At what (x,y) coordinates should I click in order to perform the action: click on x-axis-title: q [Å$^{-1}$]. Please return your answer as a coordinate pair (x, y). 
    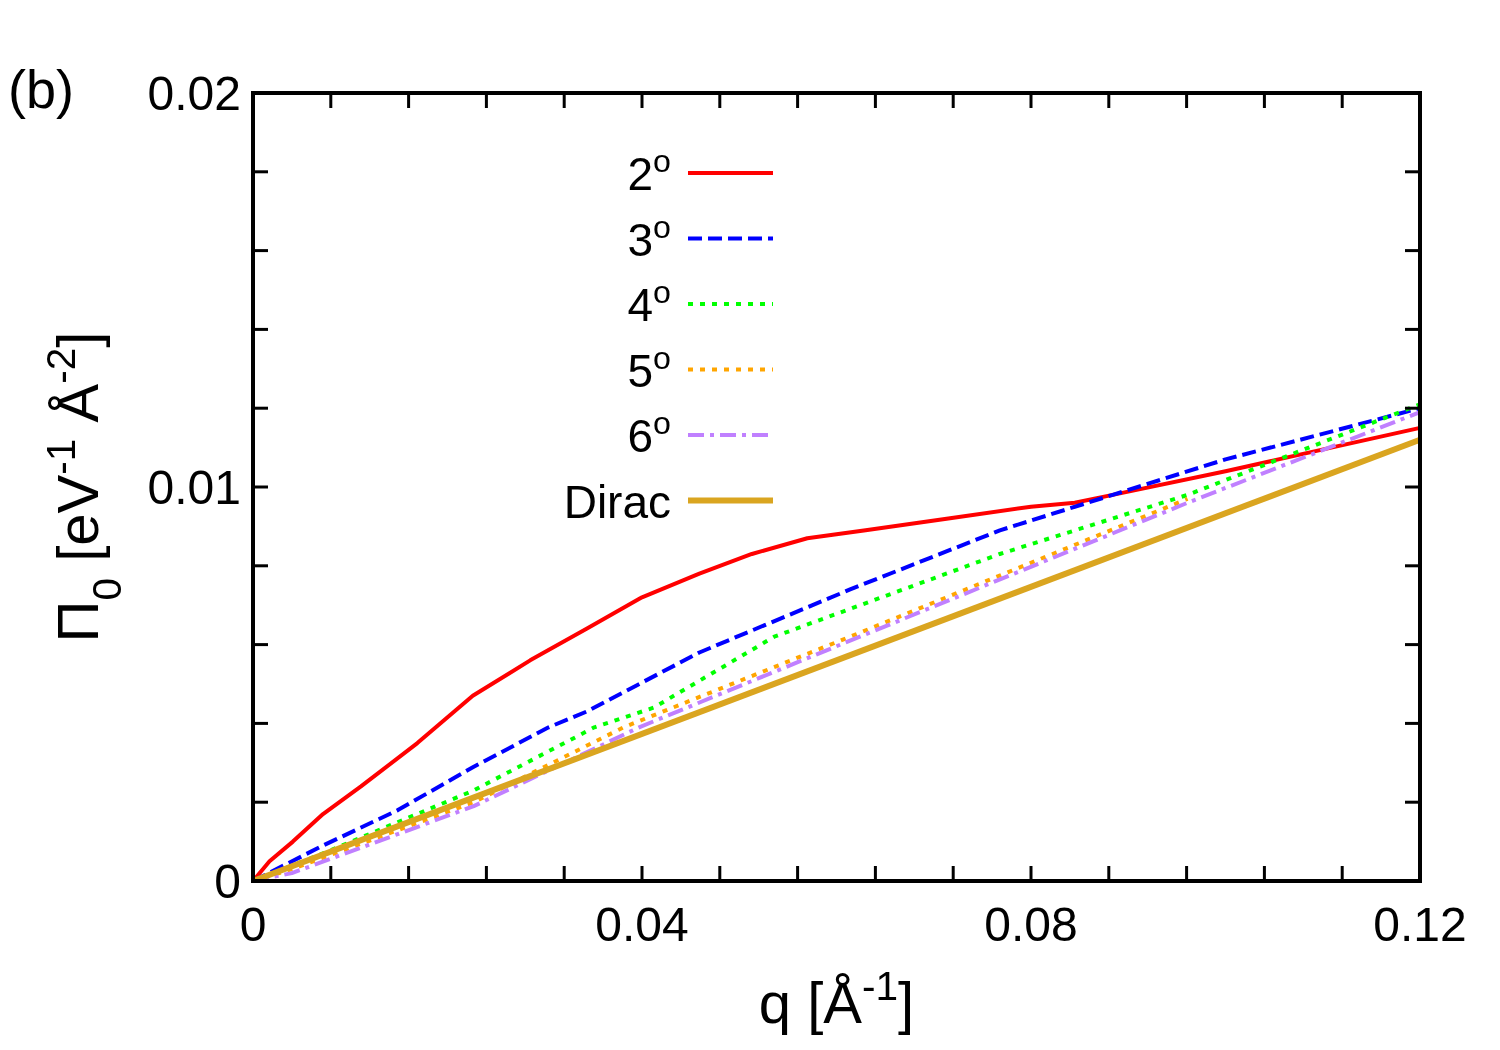
    Looking at the image, I should click on (836, 999).